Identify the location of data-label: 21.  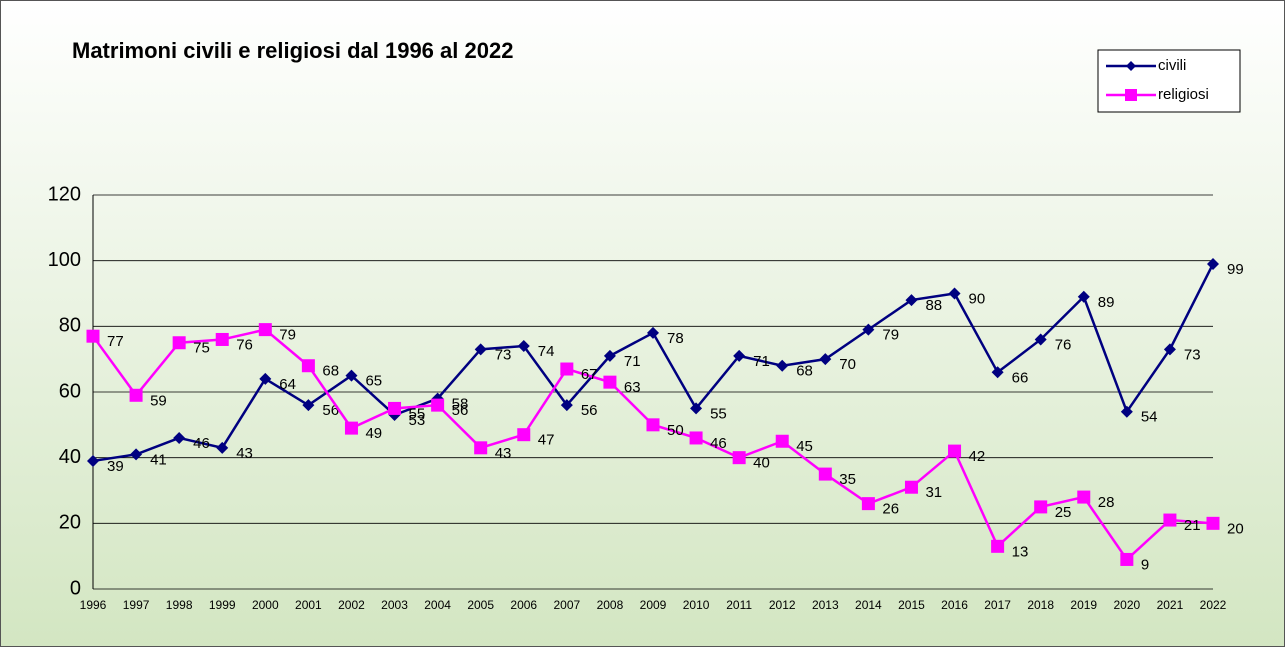
(1192, 525).